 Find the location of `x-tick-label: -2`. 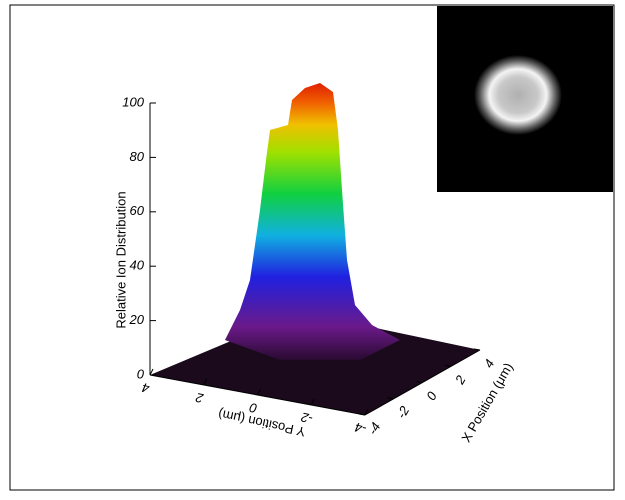

x-tick-label: -2 is located at coordinates (402, 412).